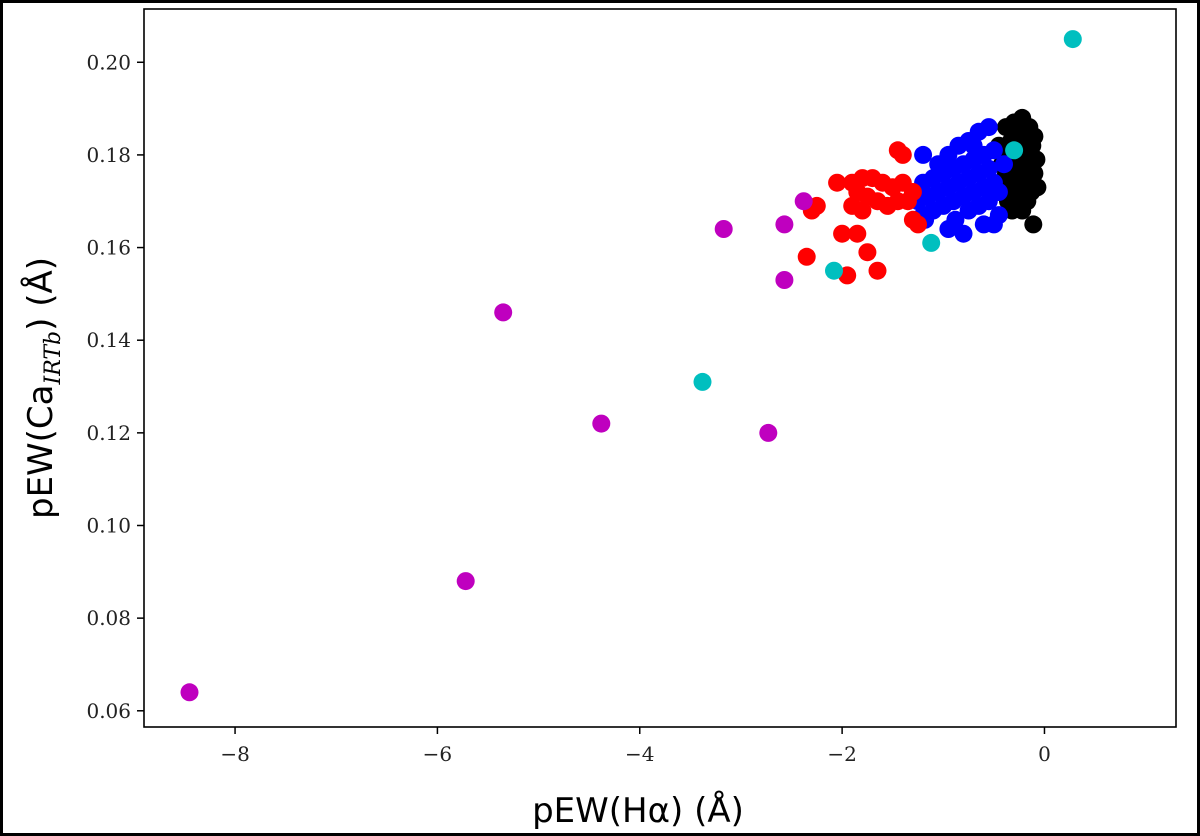  What do you see at coordinates (53, 358) in the screenshot?
I see `y-axis-label-subscript: IRTb` at bounding box center [53, 358].